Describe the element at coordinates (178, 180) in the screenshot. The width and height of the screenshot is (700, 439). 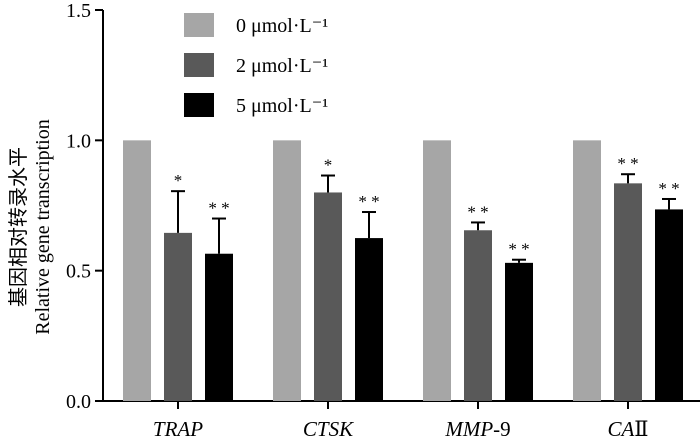
I see `significance-trap-s1: *` at that location.